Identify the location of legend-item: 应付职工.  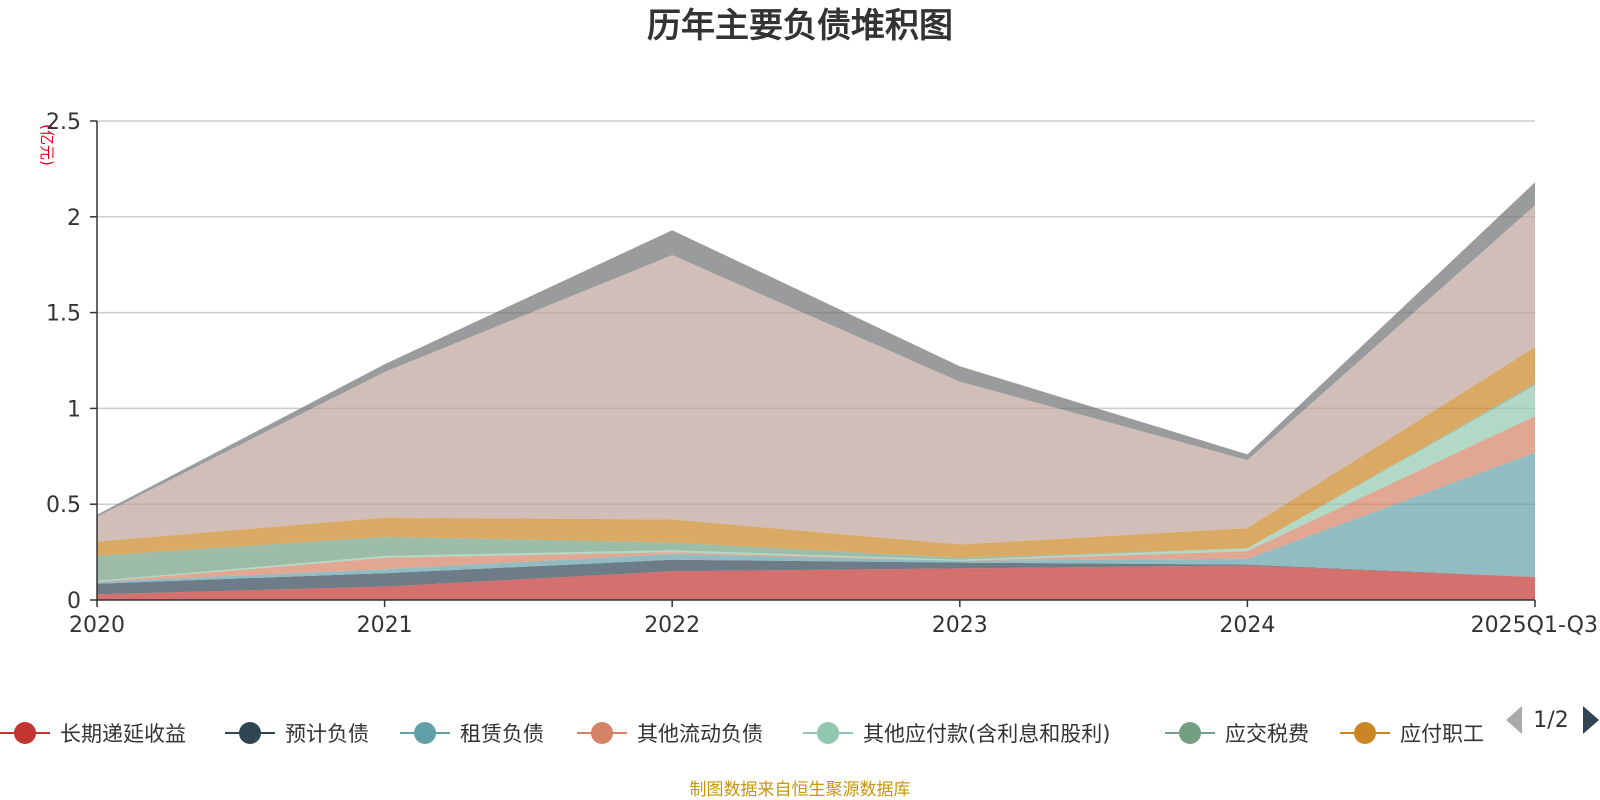
(1412, 734).